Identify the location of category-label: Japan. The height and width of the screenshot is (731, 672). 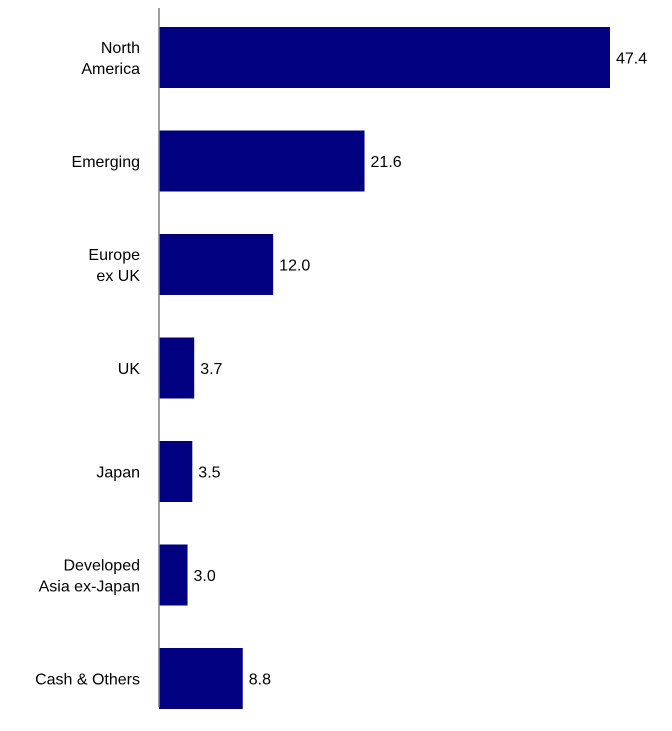
(118, 473).